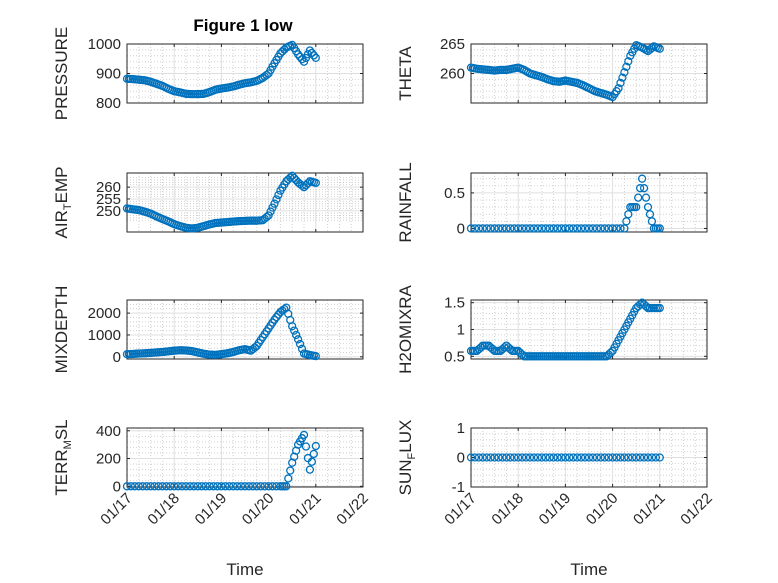 The height and width of the screenshot is (583, 778). Describe the element at coordinates (61, 330) in the screenshot. I see `mixdepth-y-axis-label: MIXDEPTH` at that location.